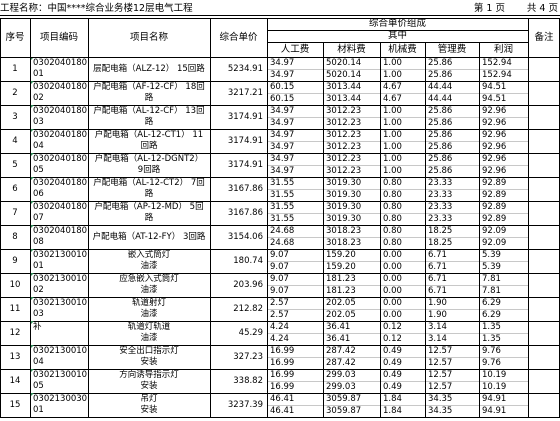 This screenshot has width=560, height=421. Describe the element at coordinates (494, 398) in the screenshot. I see `profit-cell: 94.91` at that location.